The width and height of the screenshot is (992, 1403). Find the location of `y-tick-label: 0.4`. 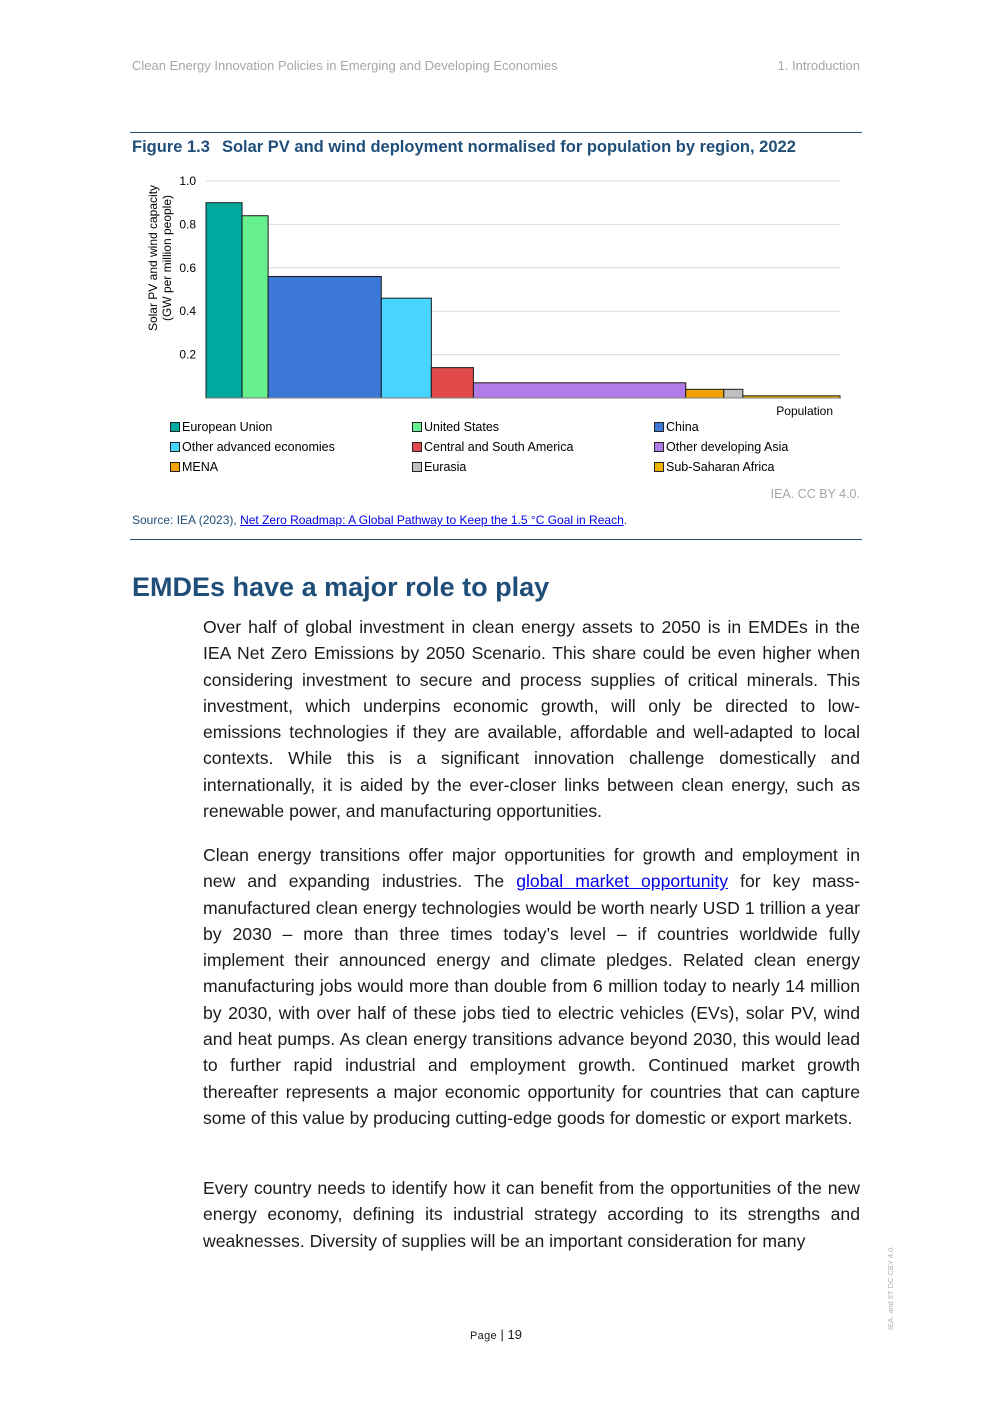

y-tick-label: 0.4 is located at coordinates (187, 311).